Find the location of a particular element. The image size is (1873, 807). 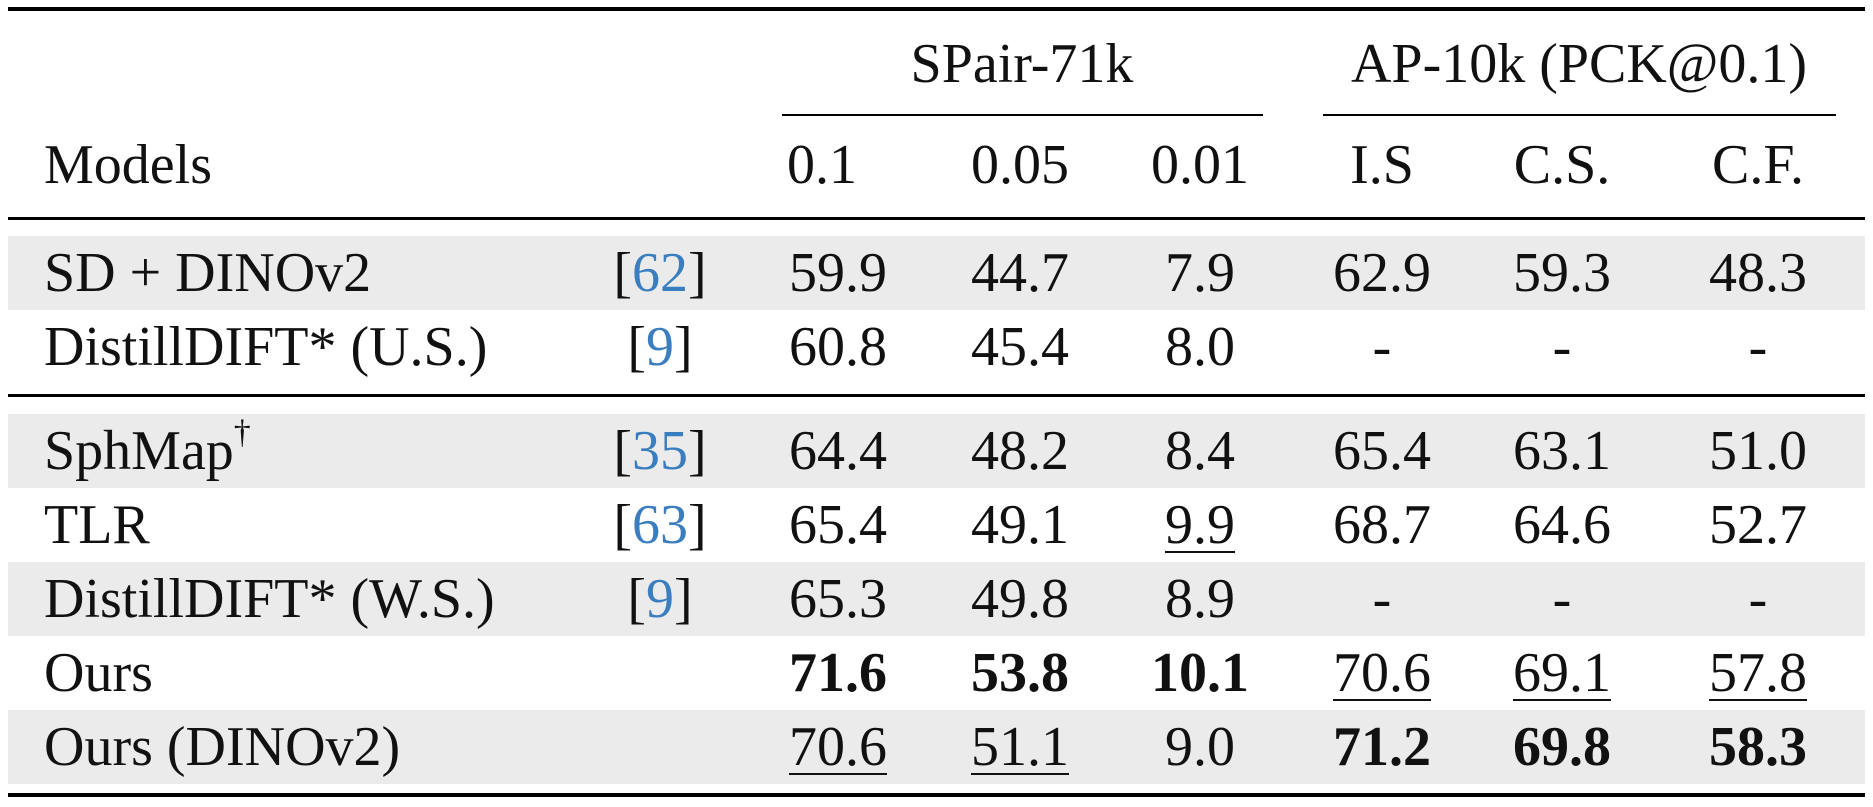

value-ap10k-cs: 69.8 is located at coordinates (1562, 747).